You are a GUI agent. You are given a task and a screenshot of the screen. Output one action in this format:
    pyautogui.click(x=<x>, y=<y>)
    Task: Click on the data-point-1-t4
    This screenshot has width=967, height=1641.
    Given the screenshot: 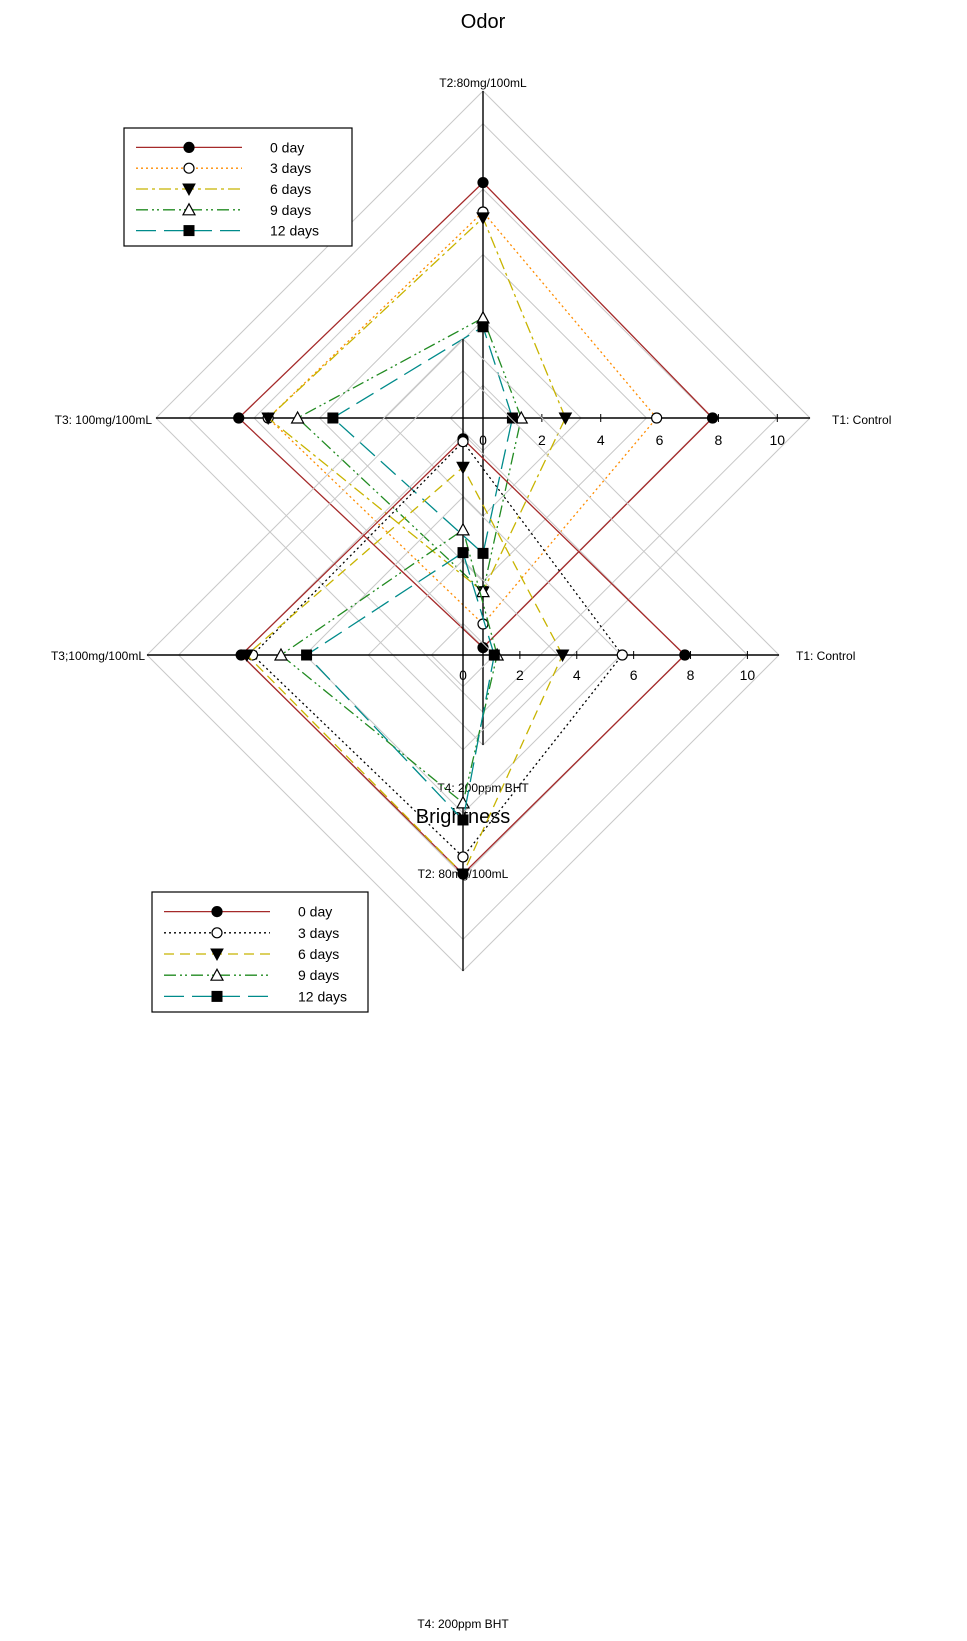 What is the action you would take?
    pyautogui.click(x=463, y=857)
    